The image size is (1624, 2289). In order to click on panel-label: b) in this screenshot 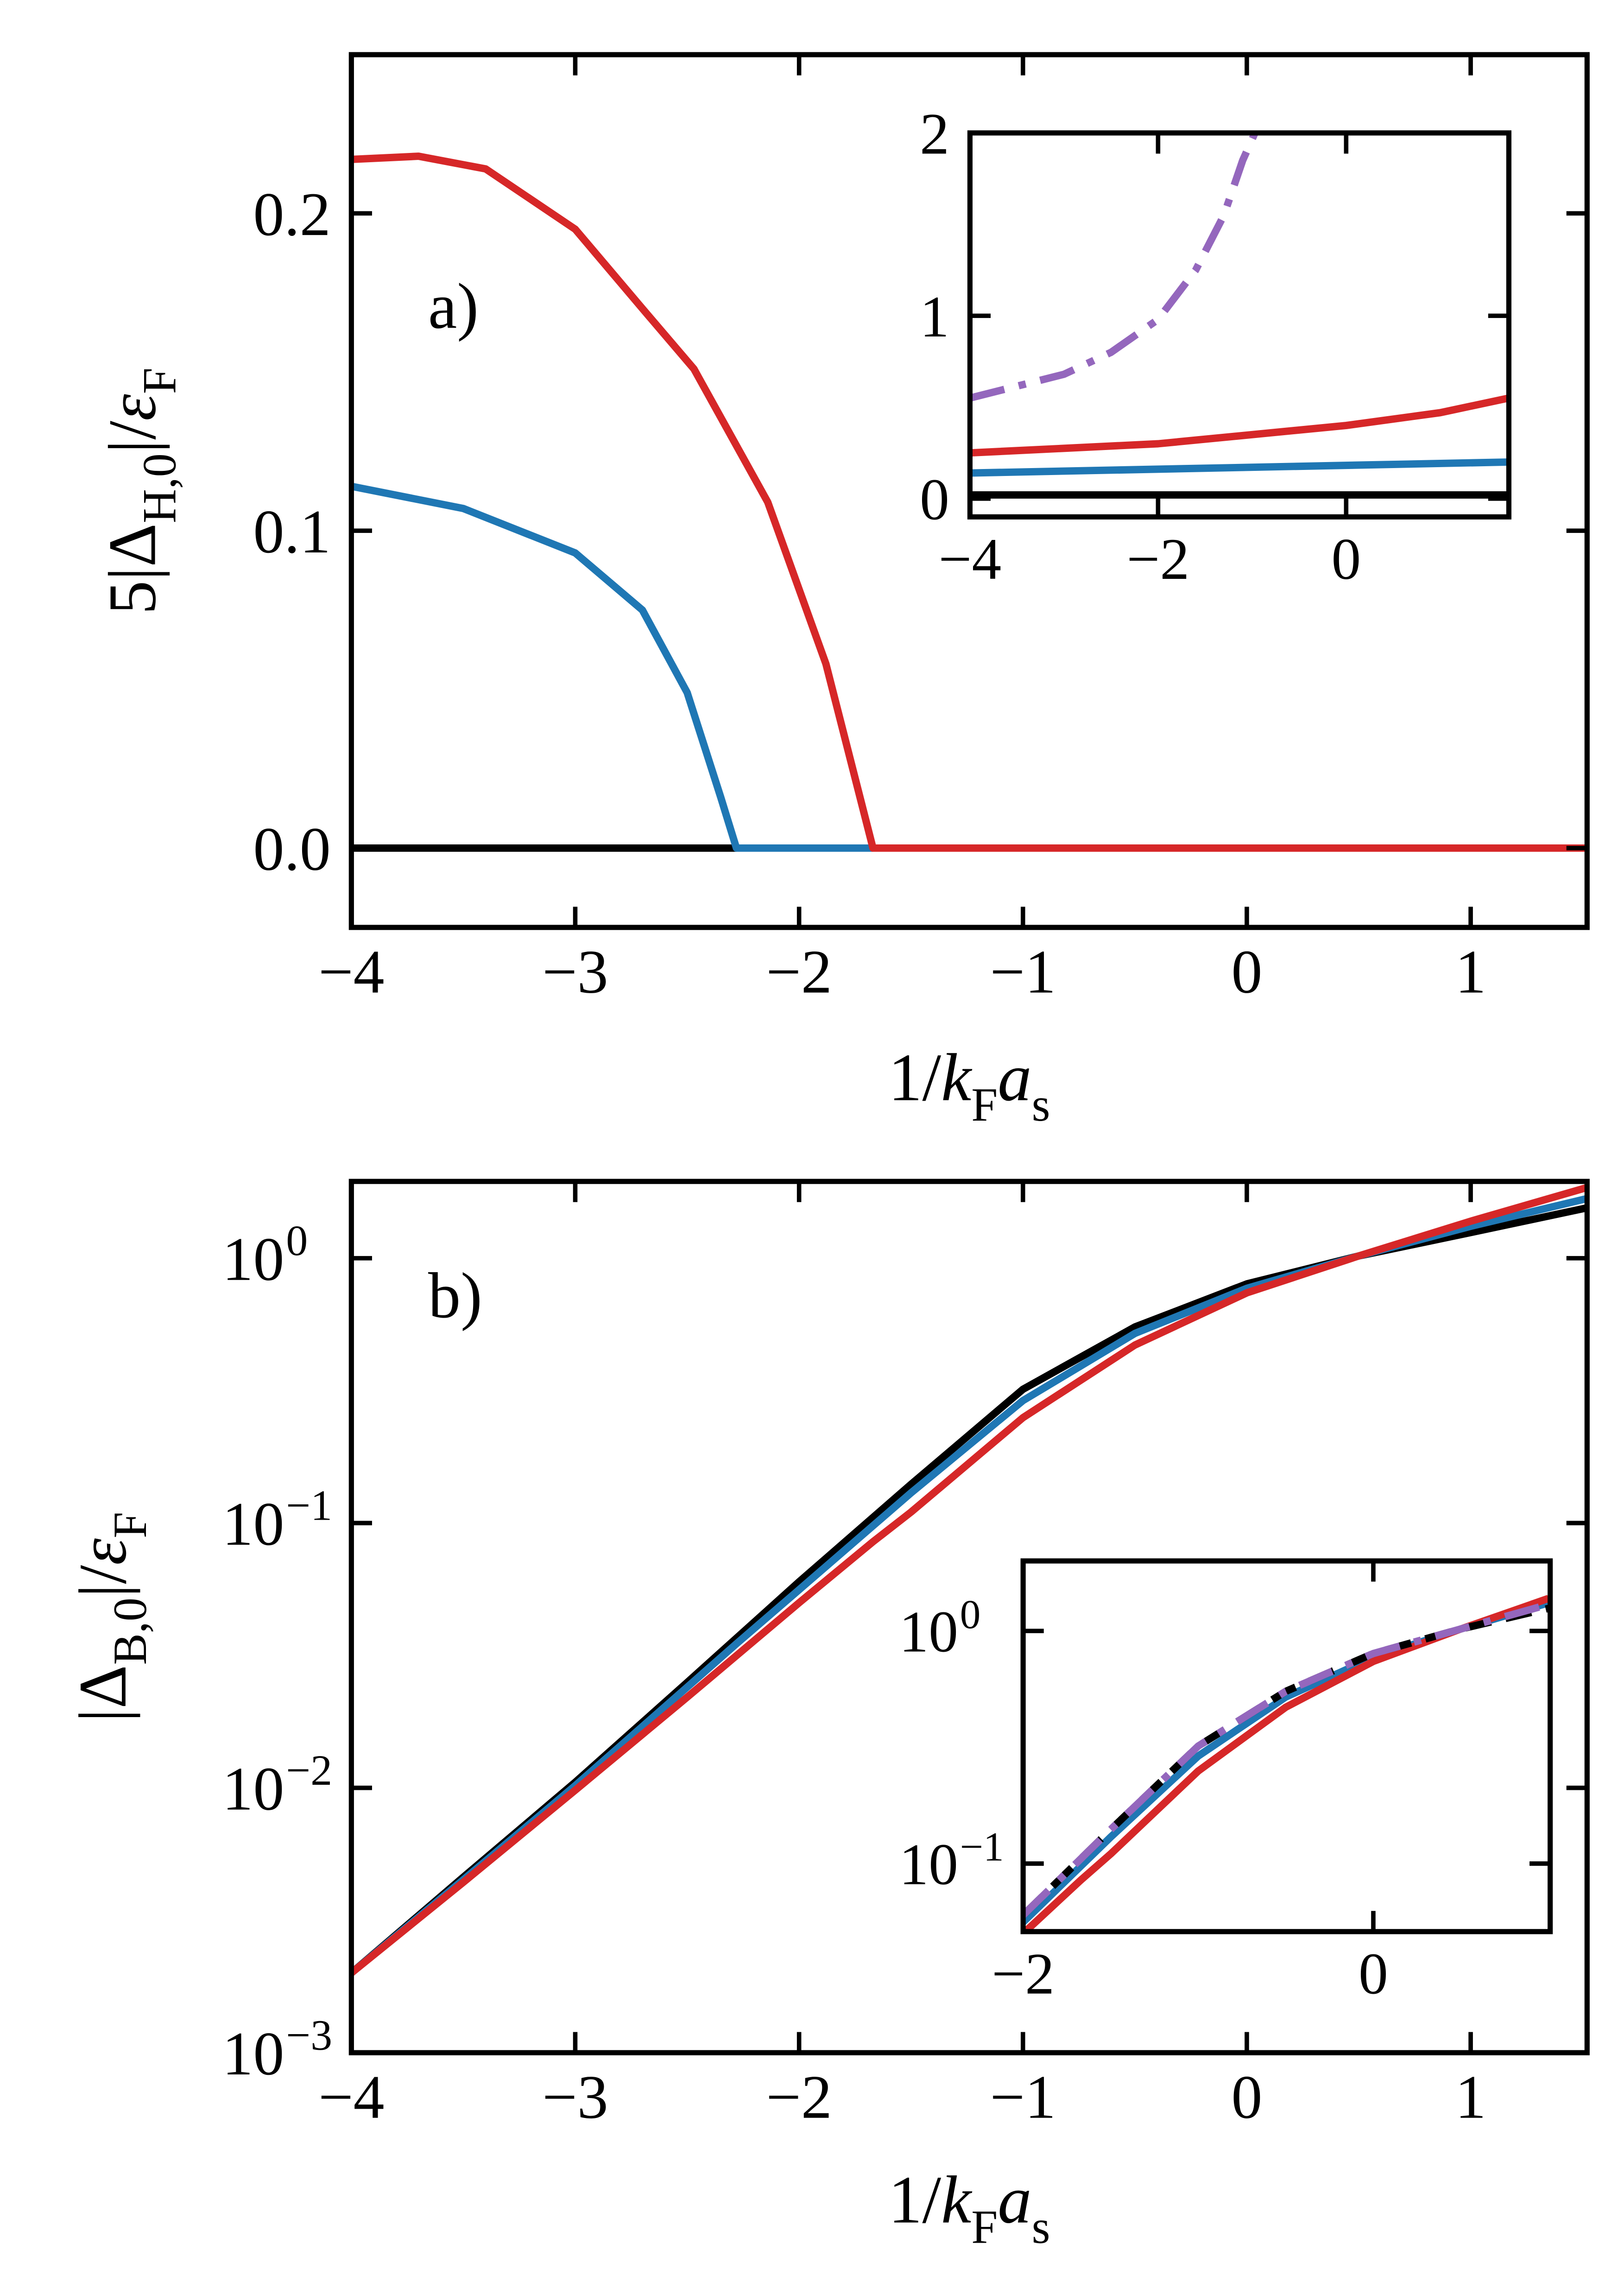, I will do `click(455, 1296)`.